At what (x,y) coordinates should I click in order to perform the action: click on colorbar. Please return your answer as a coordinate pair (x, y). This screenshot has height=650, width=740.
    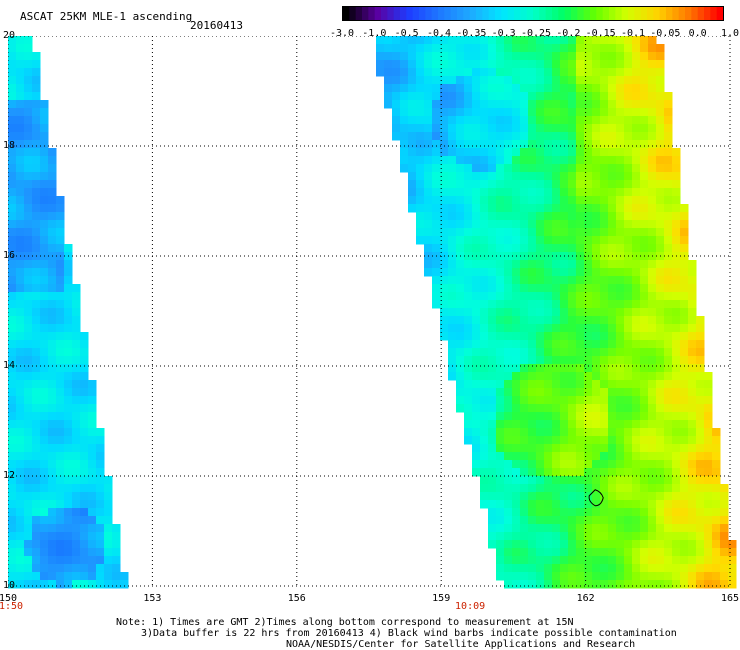
    Looking at the image, I should click on (533, 13).